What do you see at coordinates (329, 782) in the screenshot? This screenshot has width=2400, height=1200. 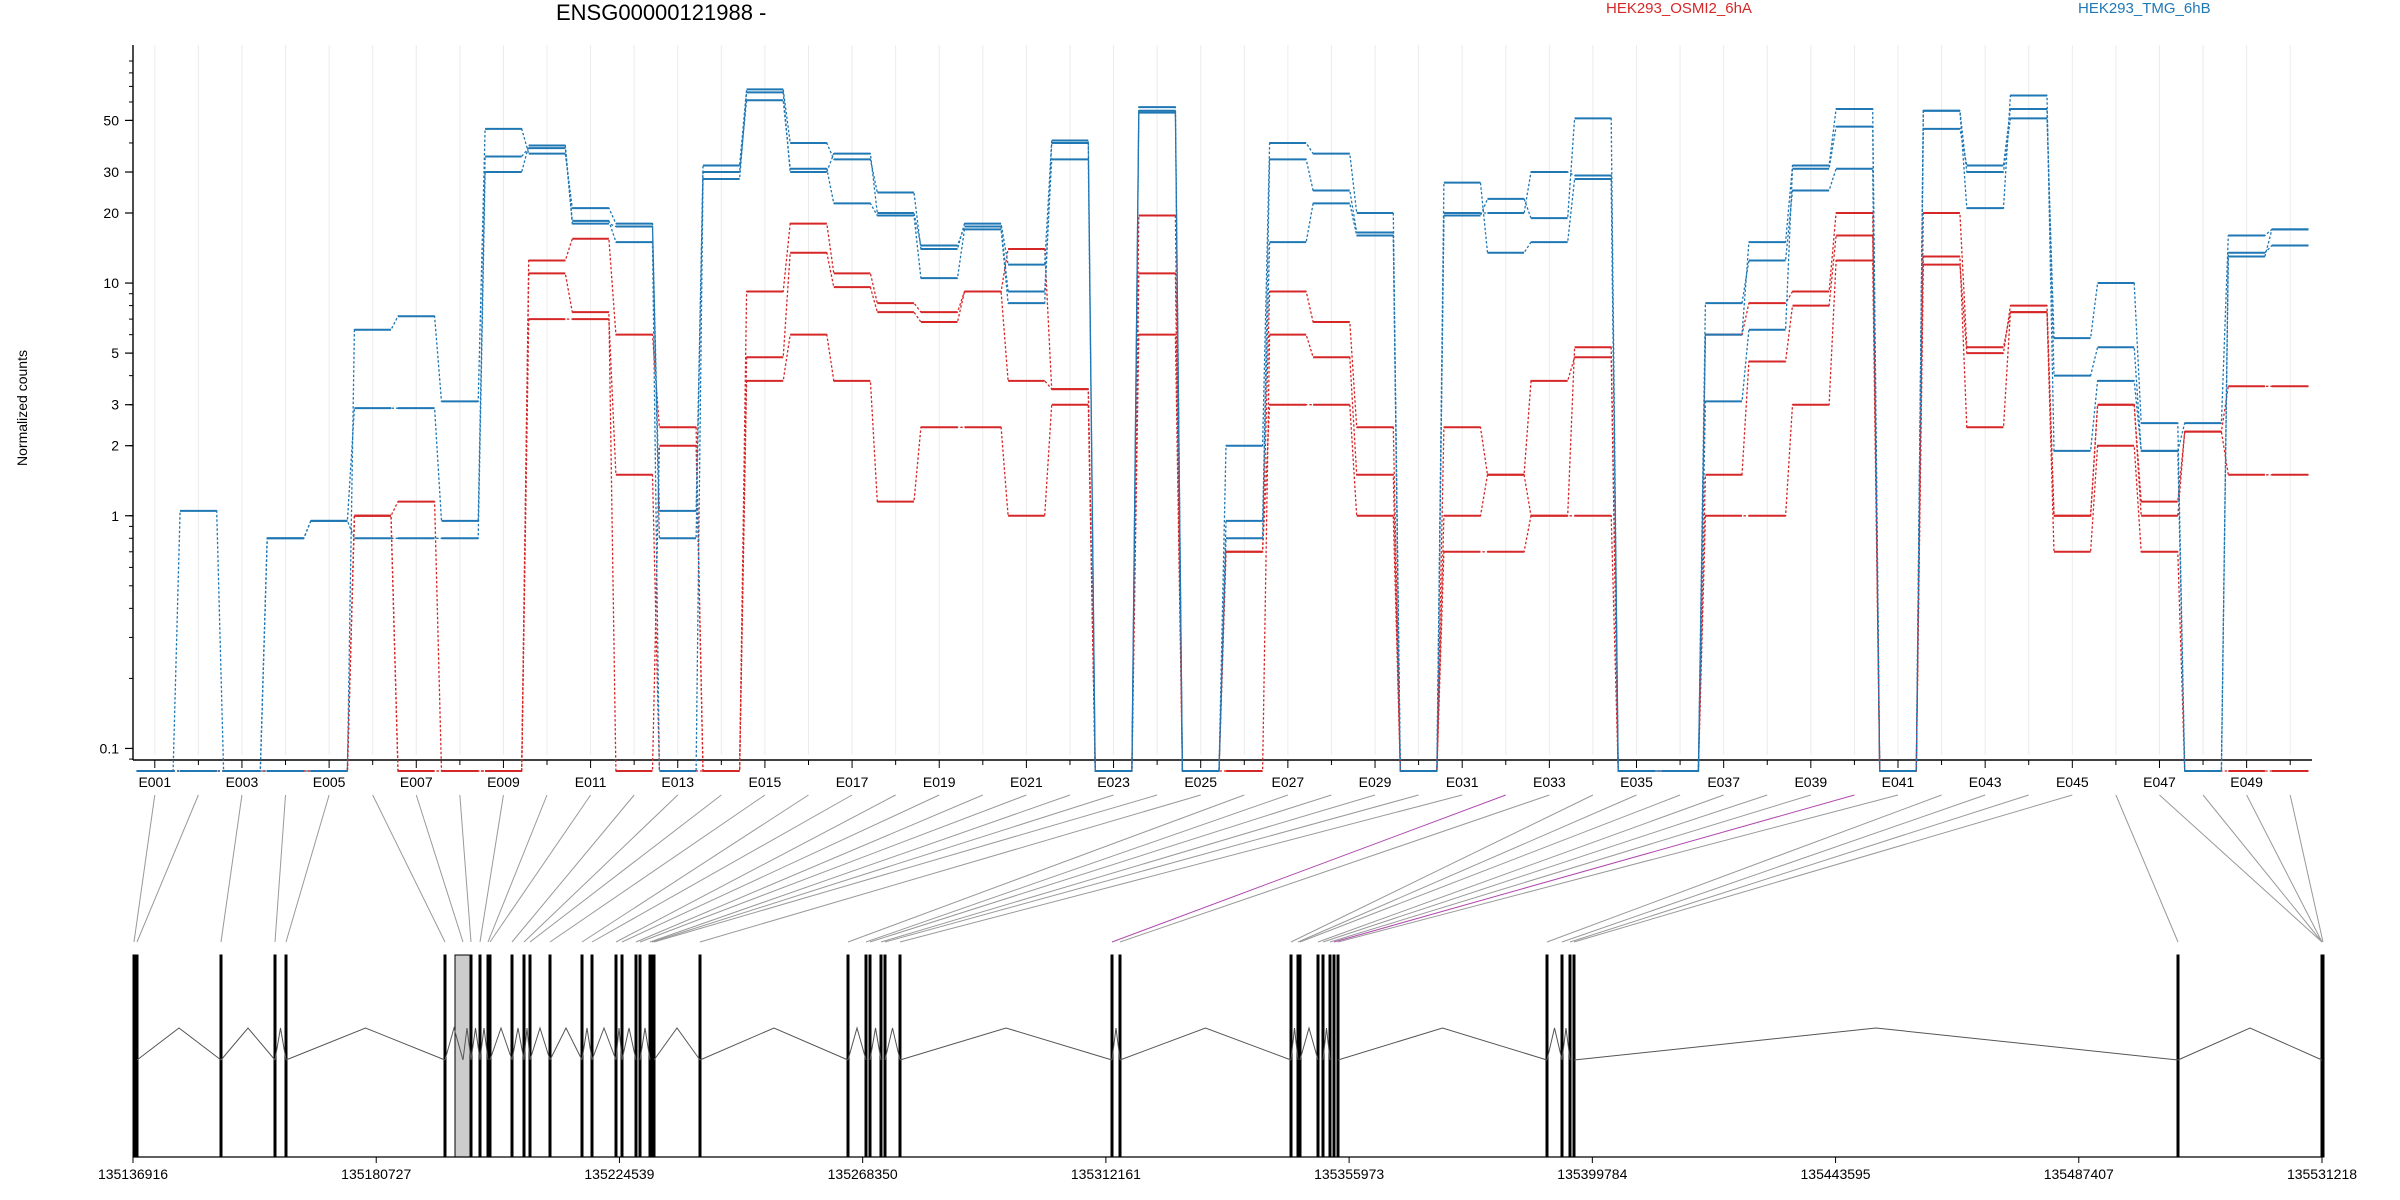 I see `x-tick-label: E005` at bounding box center [329, 782].